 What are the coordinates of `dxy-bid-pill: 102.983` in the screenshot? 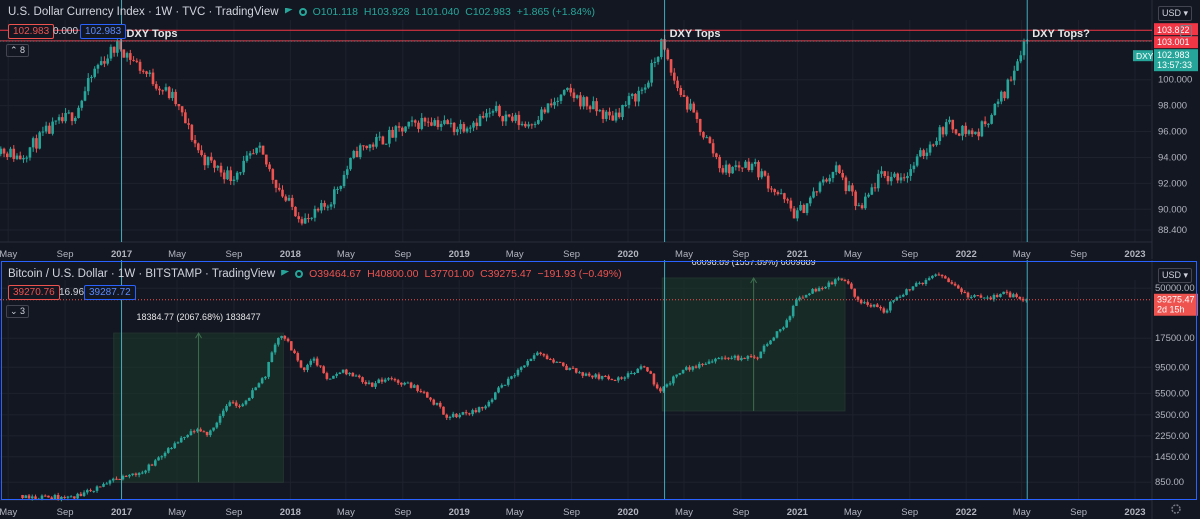 It's located at (31, 31).